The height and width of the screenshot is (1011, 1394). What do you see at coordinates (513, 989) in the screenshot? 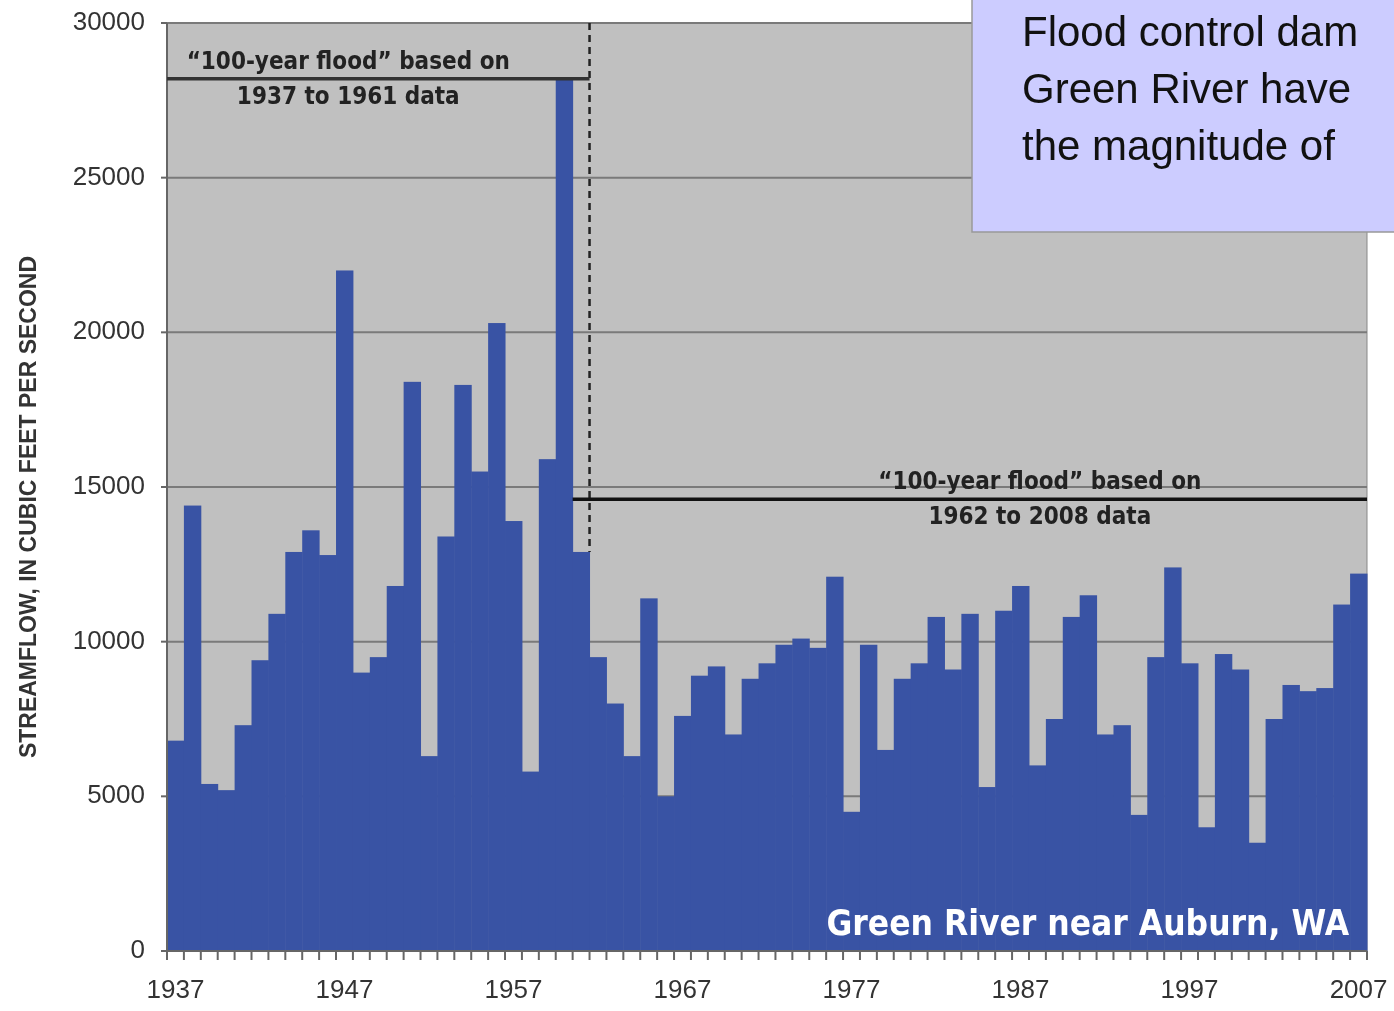
I see `x-tick-label: 1957` at bounding box center [513, 989].